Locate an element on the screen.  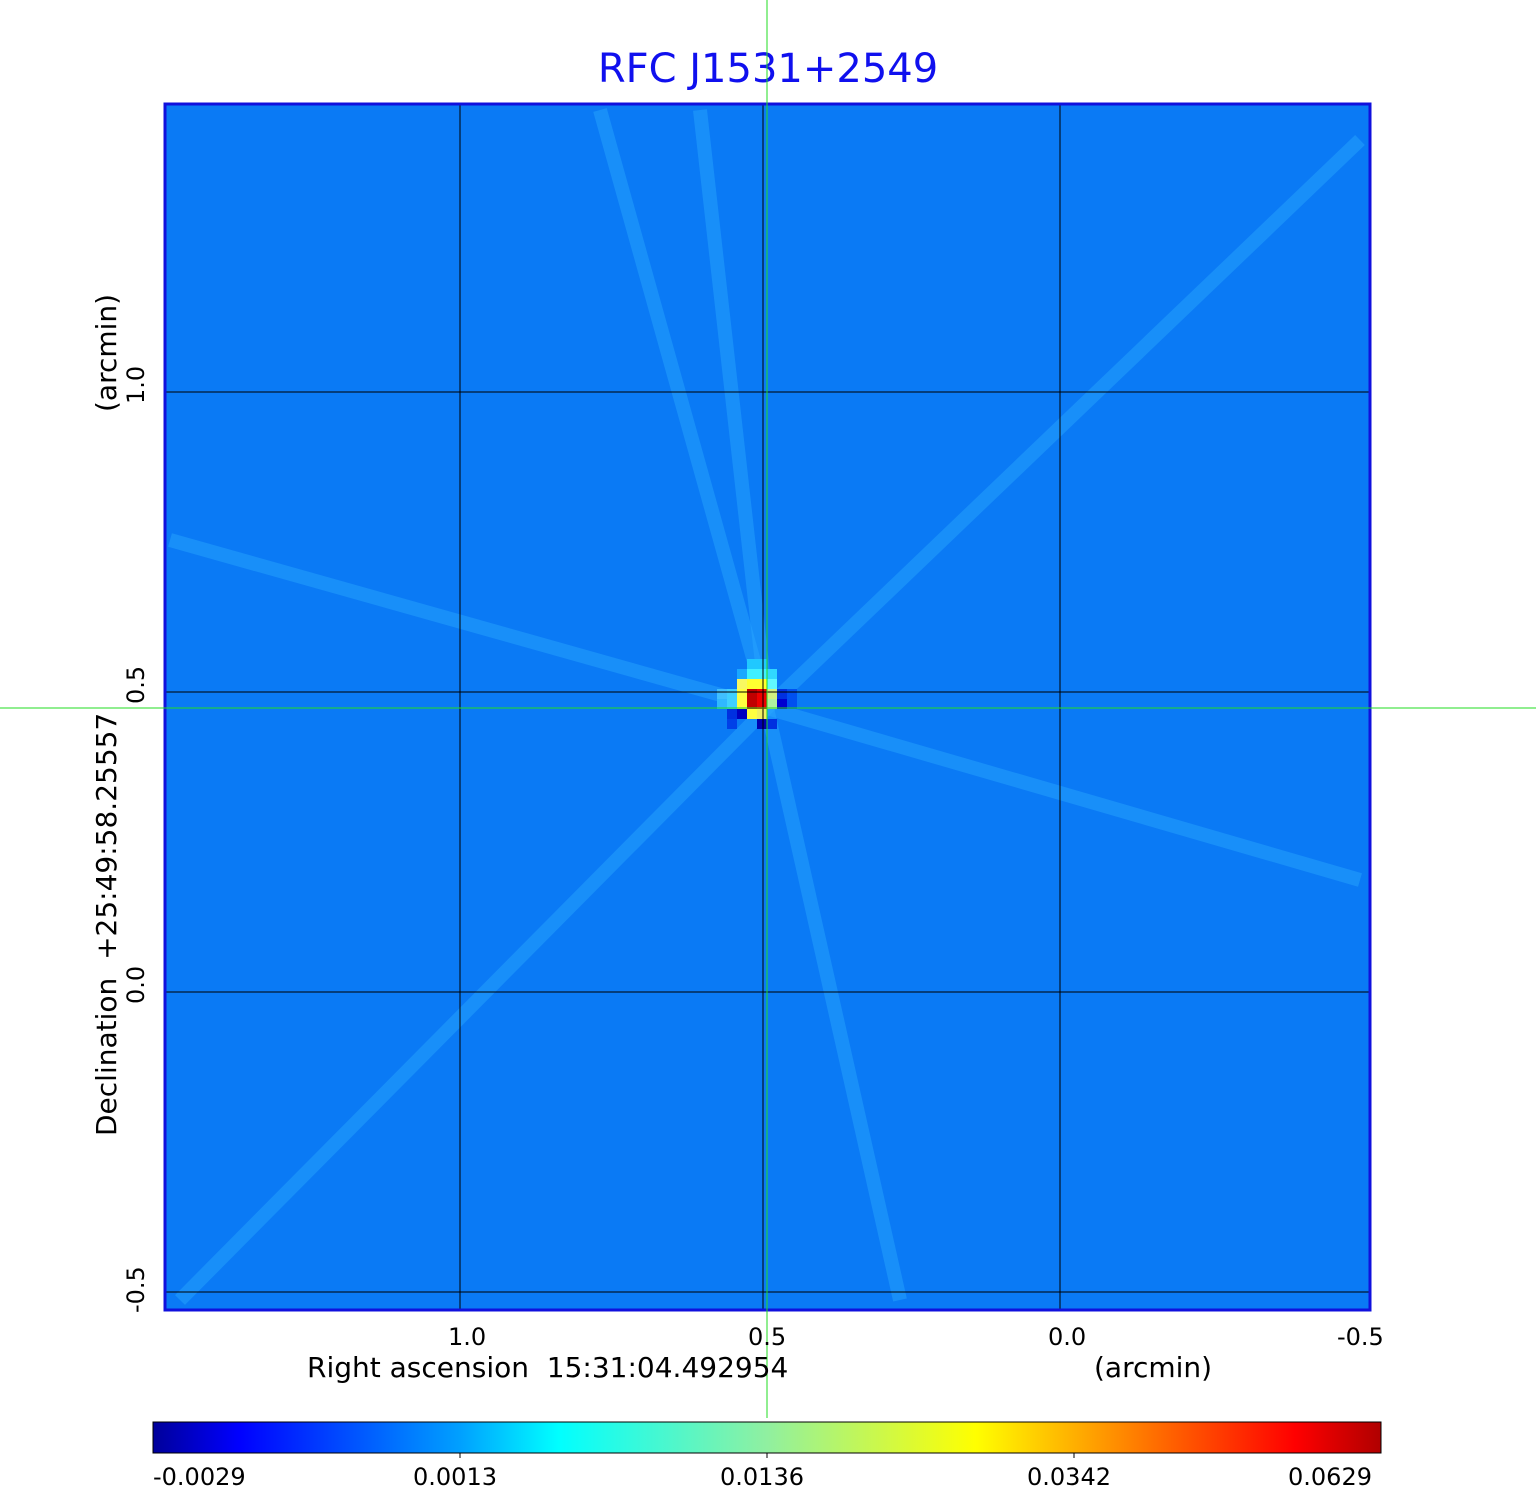
x-axis-unit: (arcmin) is located at coordinates (1153, 1367).